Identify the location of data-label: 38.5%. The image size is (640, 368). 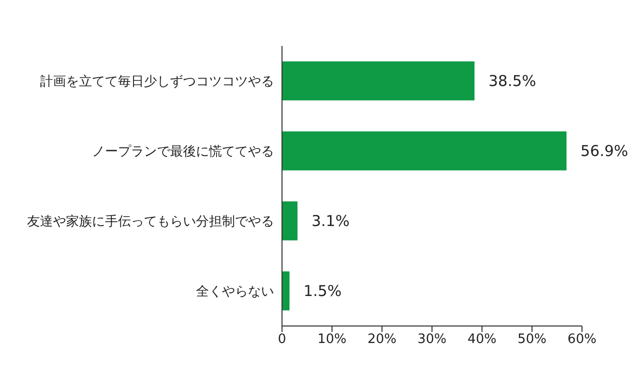
(512, 81).